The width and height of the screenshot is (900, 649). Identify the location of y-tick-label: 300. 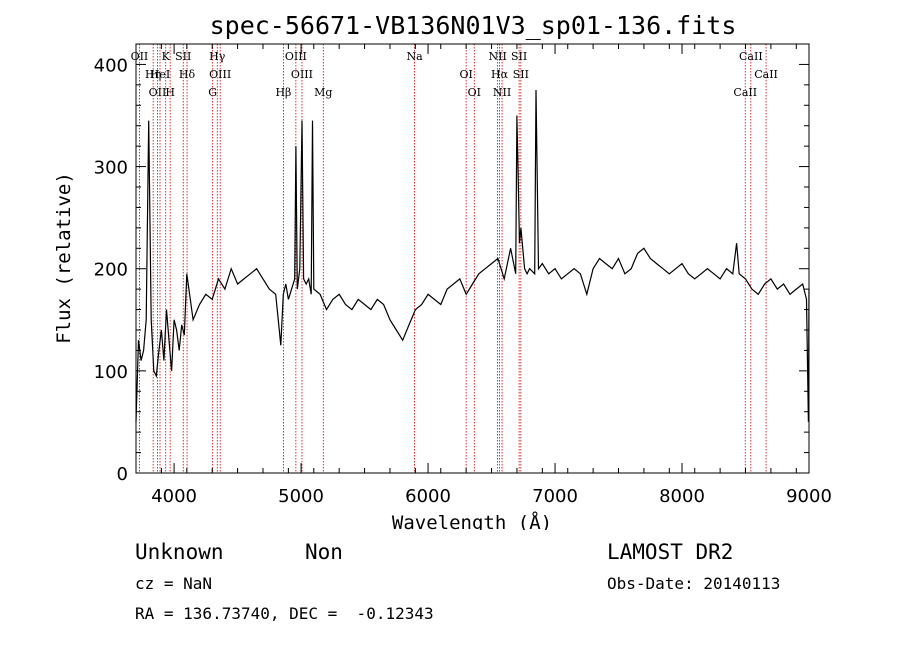
(111, 168).